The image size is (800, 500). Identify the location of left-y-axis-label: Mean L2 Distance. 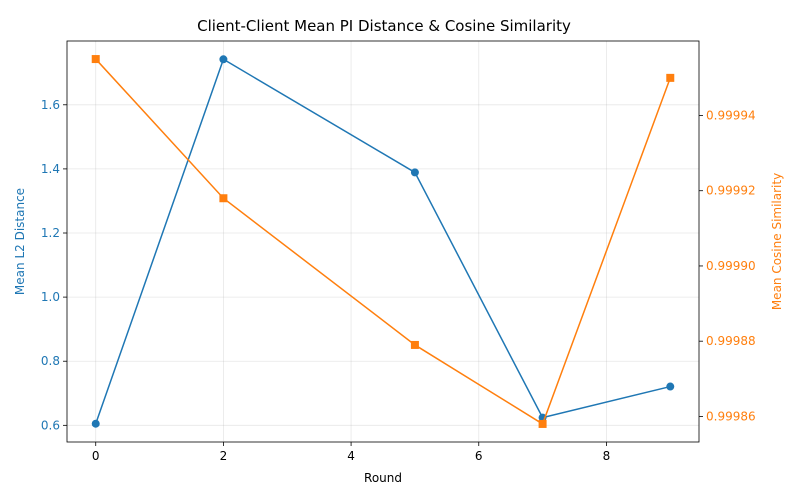
(20, 241).